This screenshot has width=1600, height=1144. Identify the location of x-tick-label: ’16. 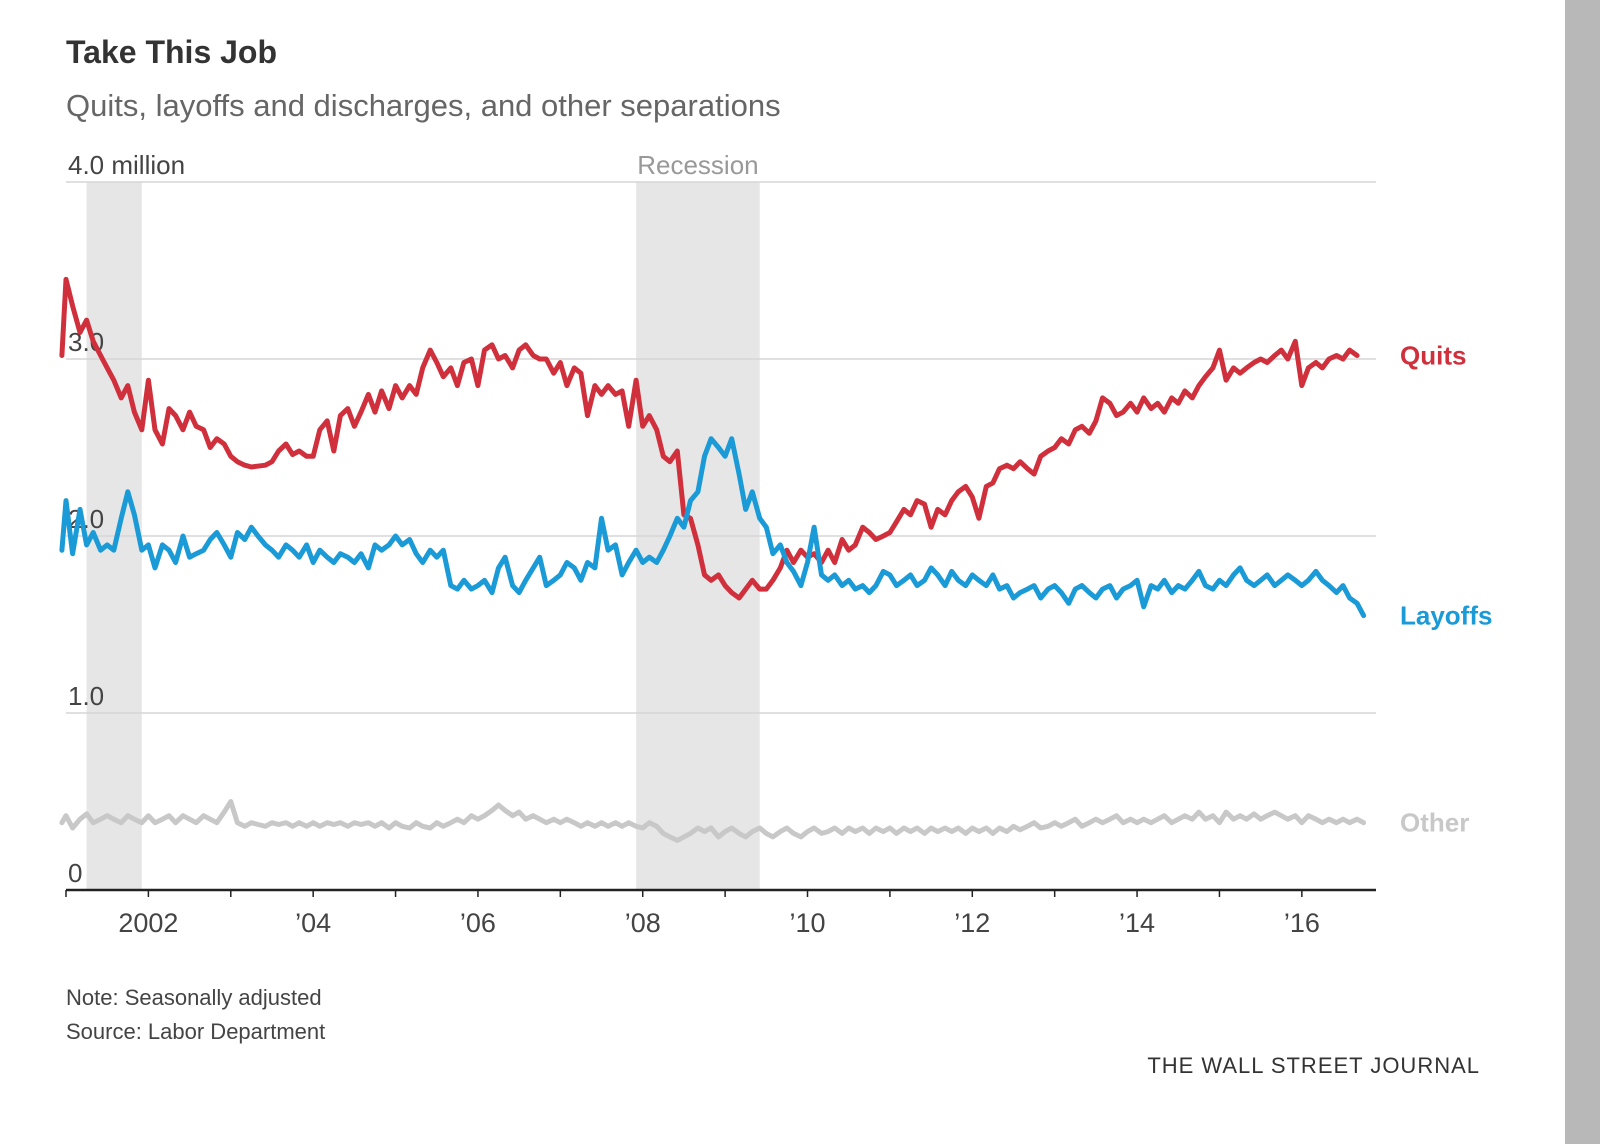
(1302, 923).